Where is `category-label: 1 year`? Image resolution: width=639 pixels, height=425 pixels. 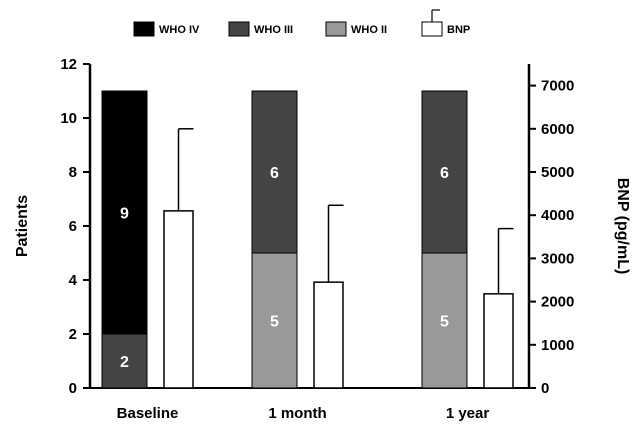 category-label: 1 year is located at coordinates (468, 413).